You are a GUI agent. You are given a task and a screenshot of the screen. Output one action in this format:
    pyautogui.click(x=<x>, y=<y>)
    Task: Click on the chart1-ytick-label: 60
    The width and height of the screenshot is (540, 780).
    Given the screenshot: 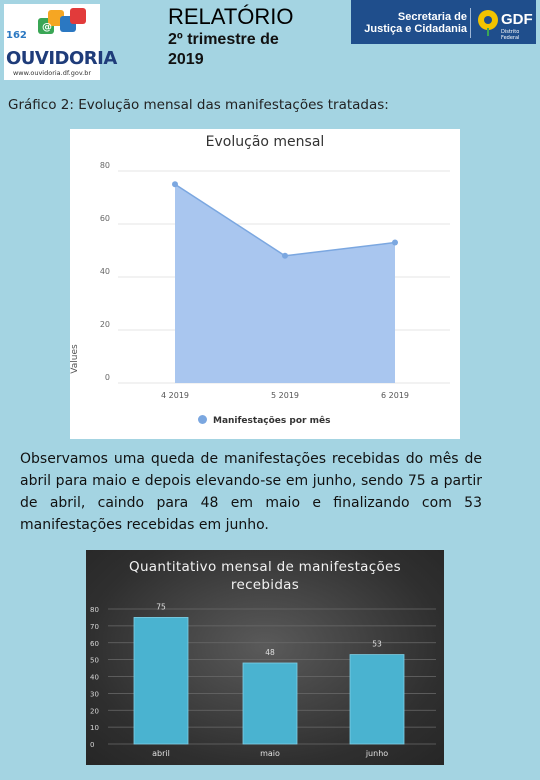 What is the action you would take?
    pyautogui.click(x=105, y=218)
    